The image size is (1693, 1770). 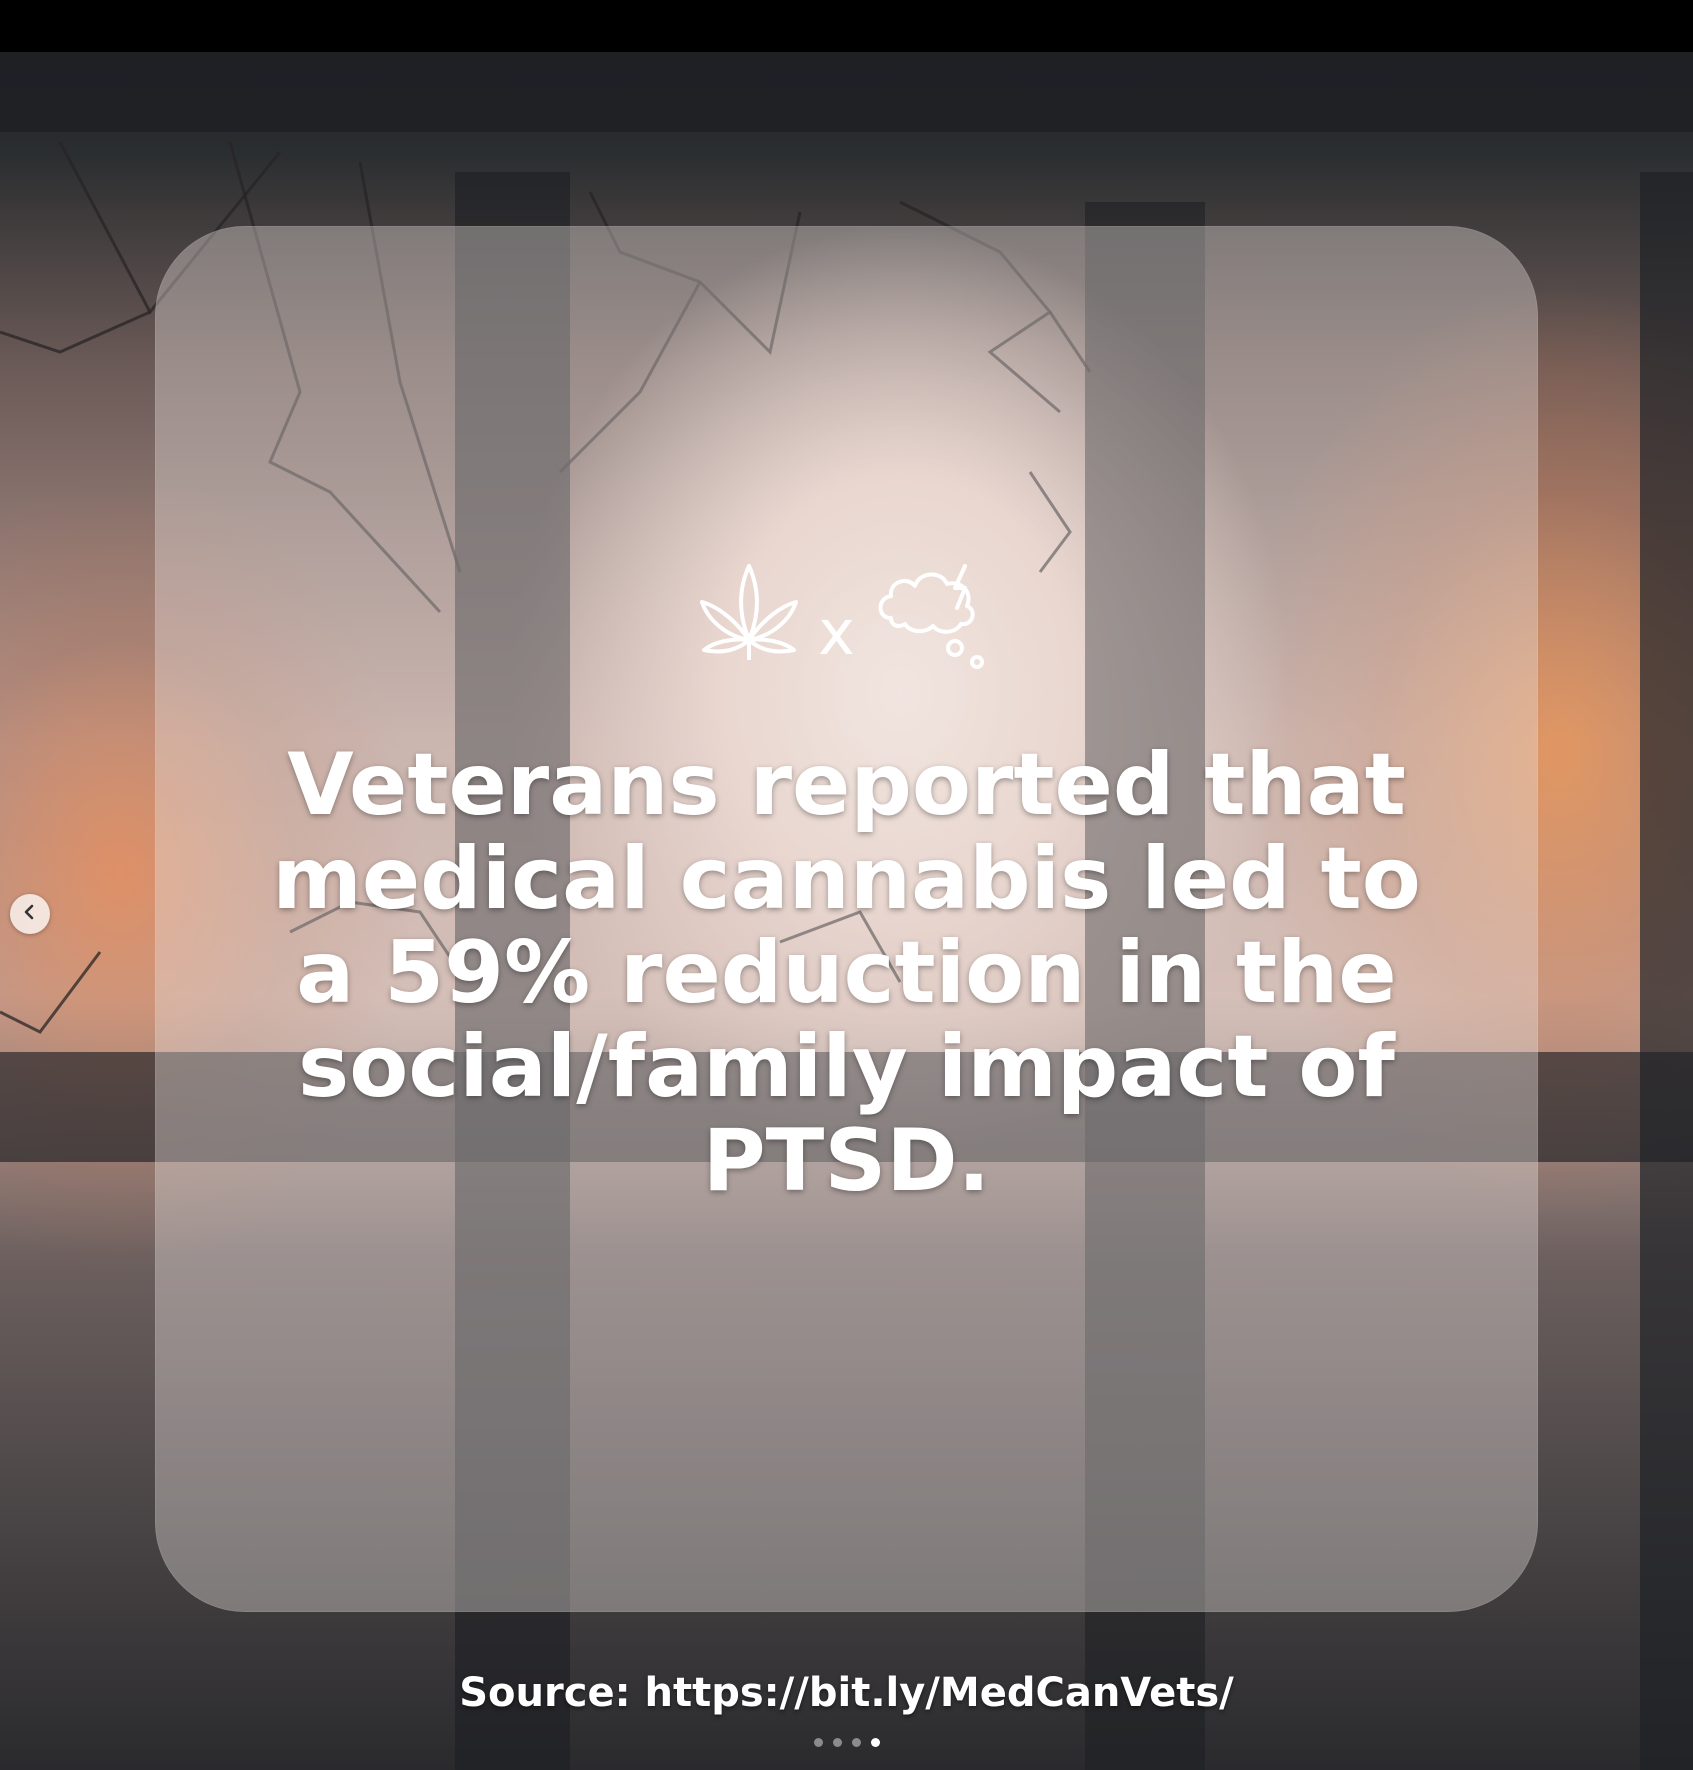 I want to click on cannabis-leaf-icon, so click(x=749, y=615).